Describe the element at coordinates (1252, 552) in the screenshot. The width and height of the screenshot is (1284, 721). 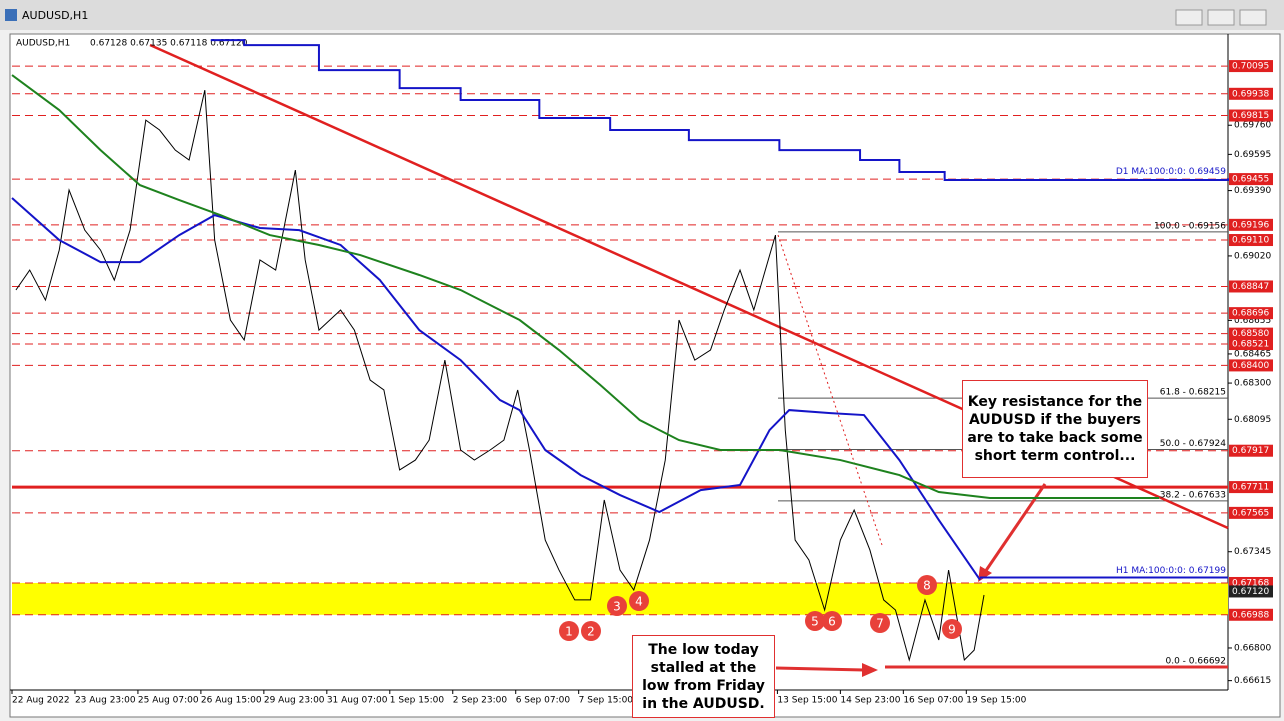
I see `y-tick-label: 0.67345` at that location.